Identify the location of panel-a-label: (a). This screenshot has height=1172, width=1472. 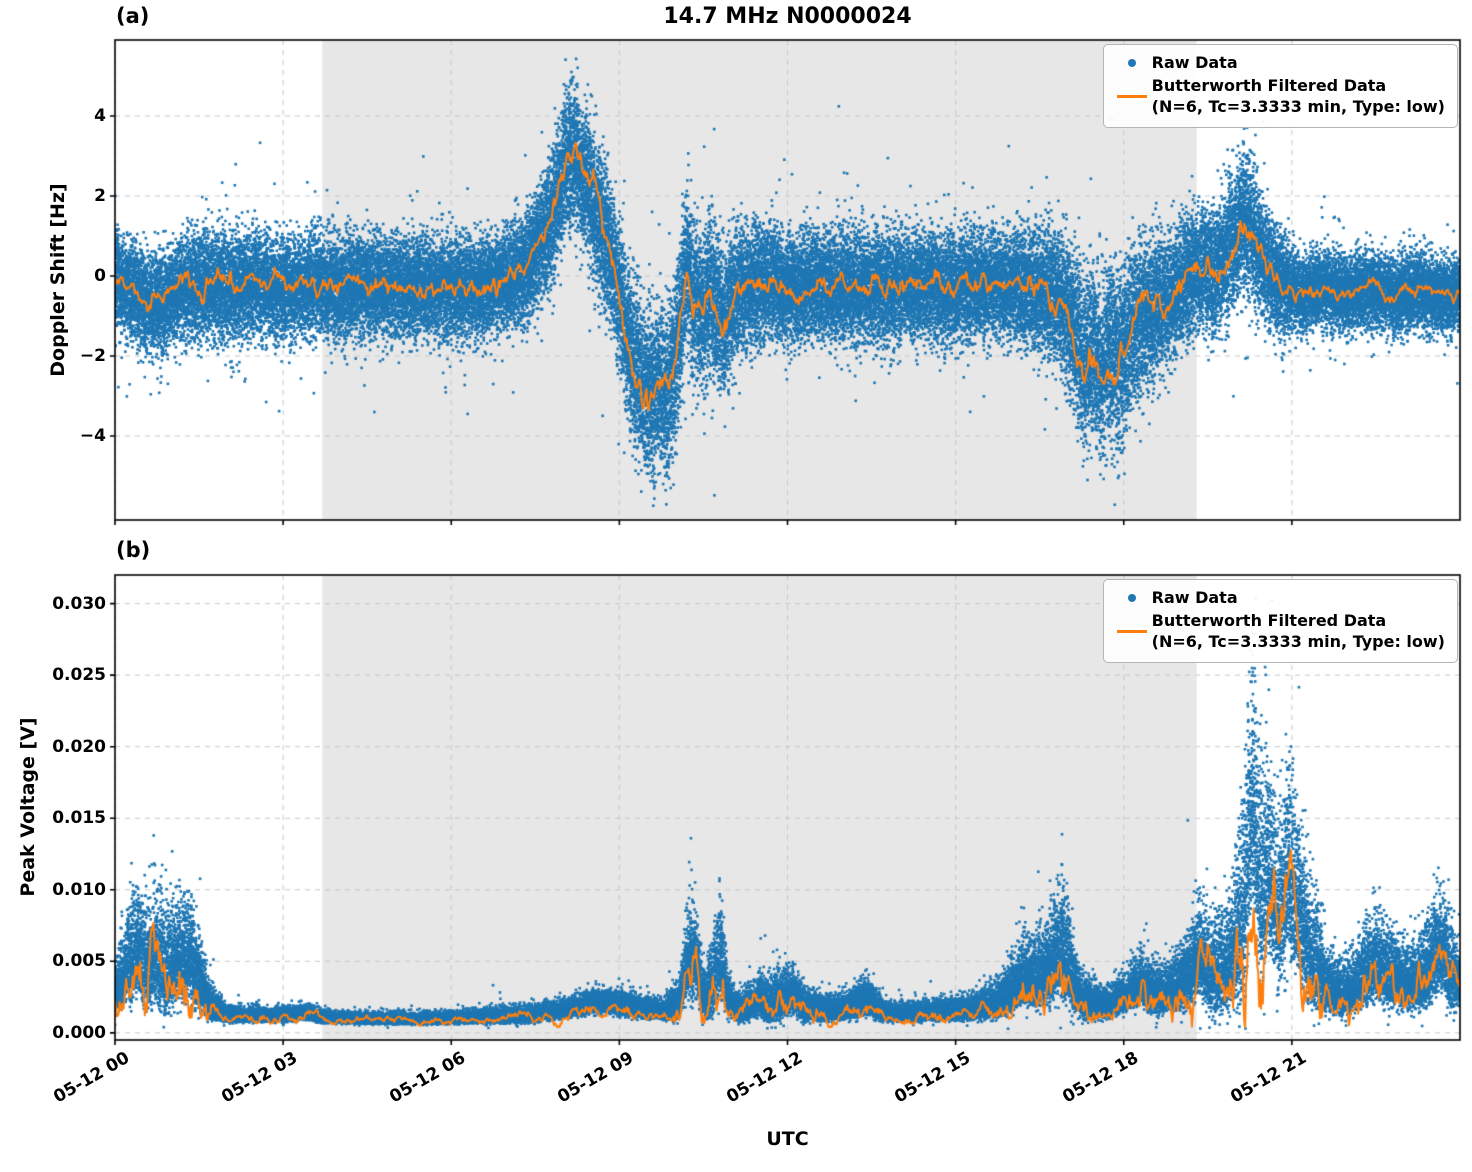
(133, 16).